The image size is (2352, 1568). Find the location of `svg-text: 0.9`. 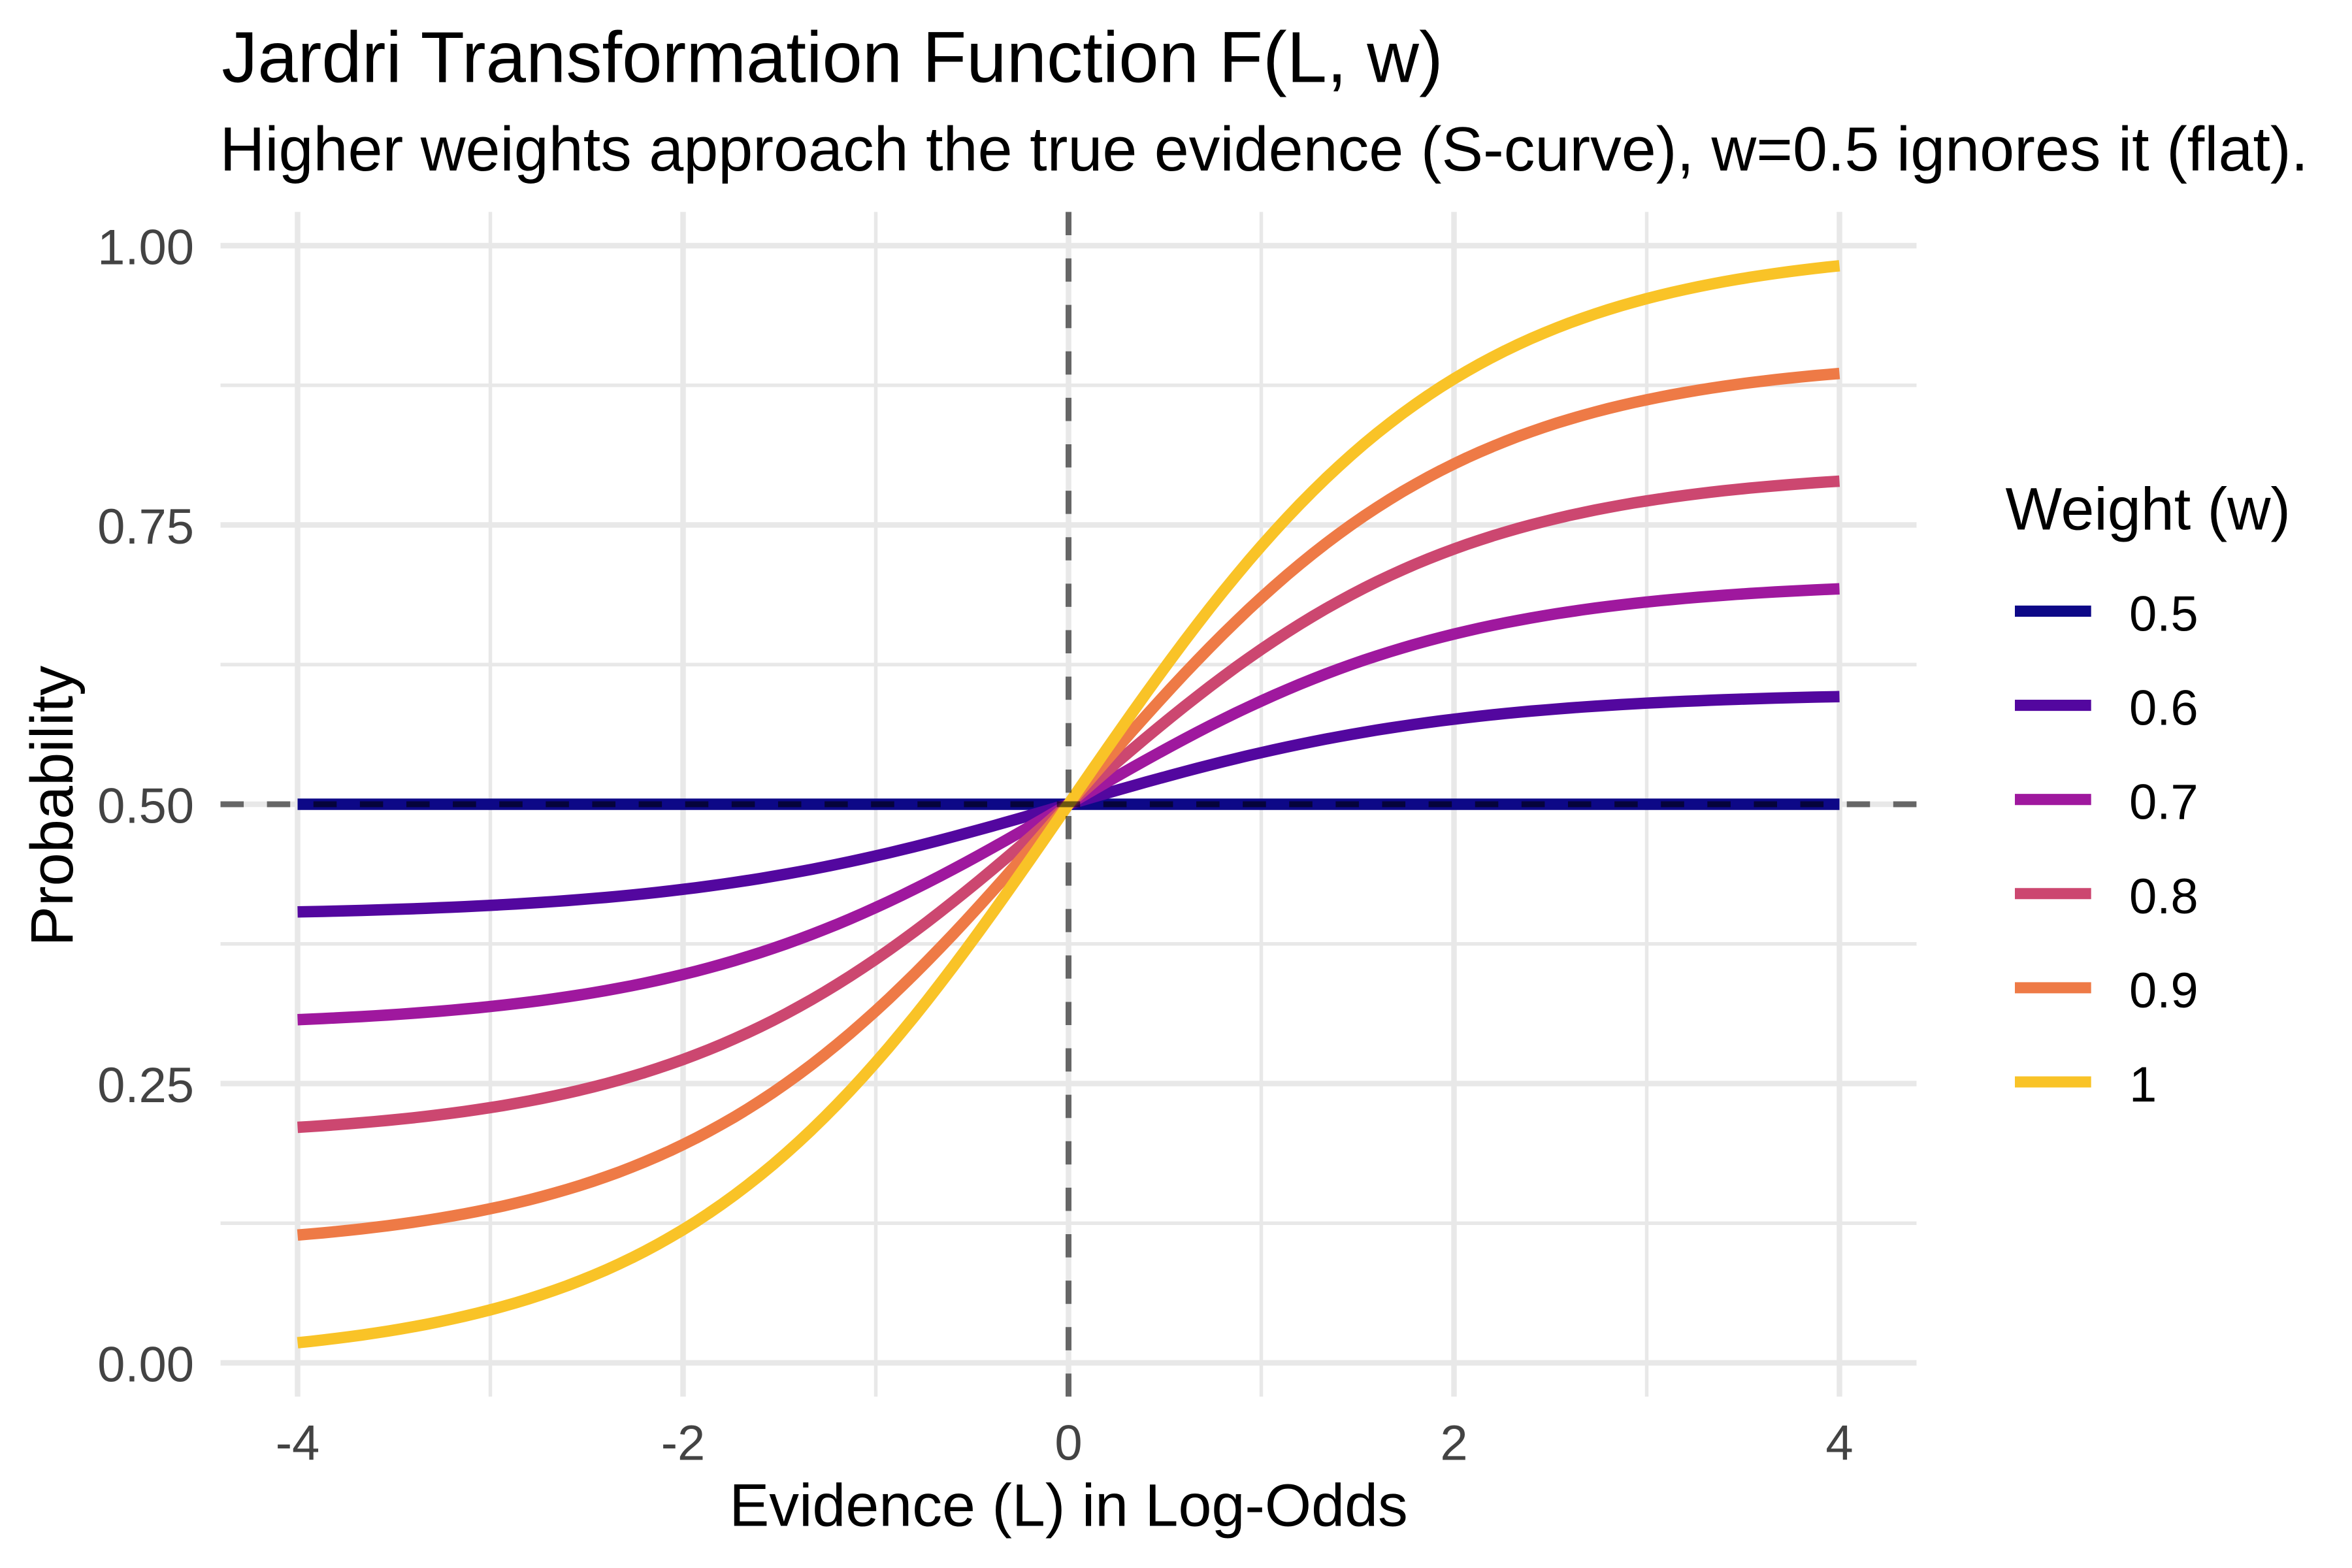

svg-text: 0.9 is located at coordinates (2163, 991).